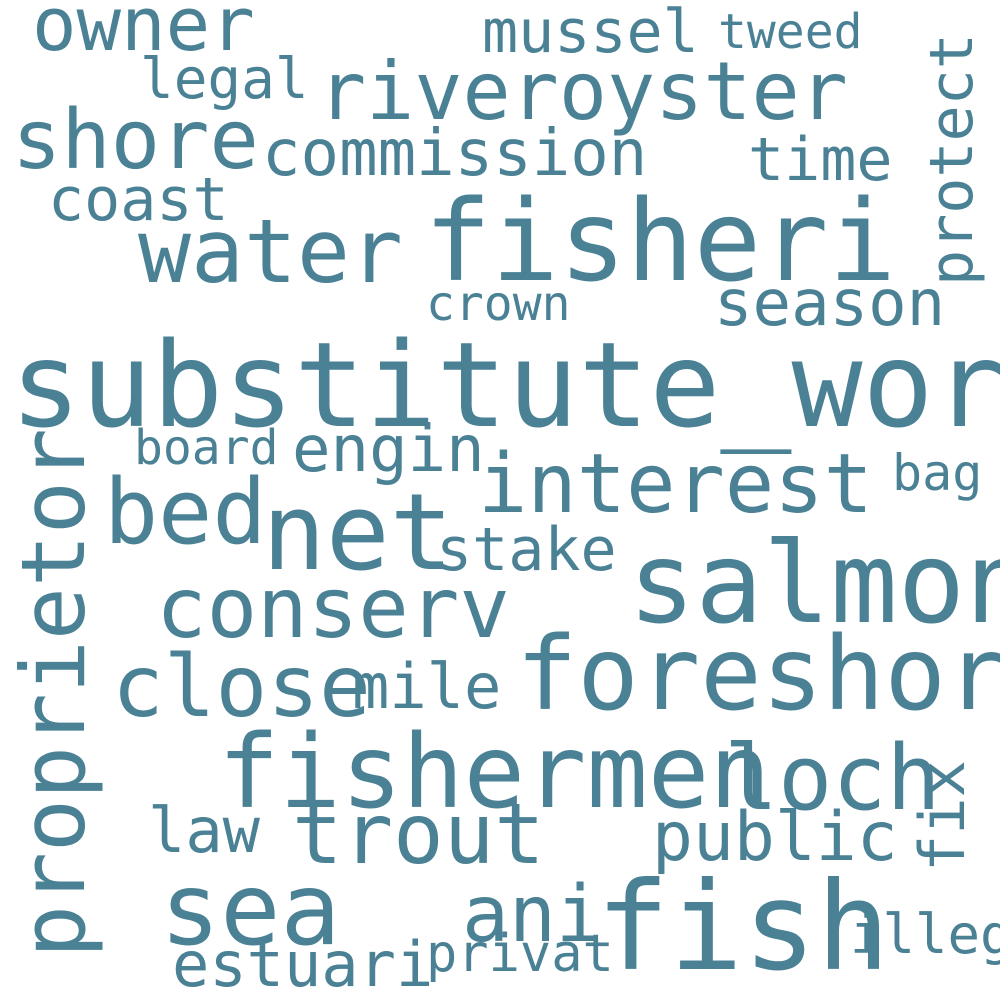  What do you see at coordinates (937, 473) in the screenshot?
I see `word-bag: bag` at bounding box center [937, 473].